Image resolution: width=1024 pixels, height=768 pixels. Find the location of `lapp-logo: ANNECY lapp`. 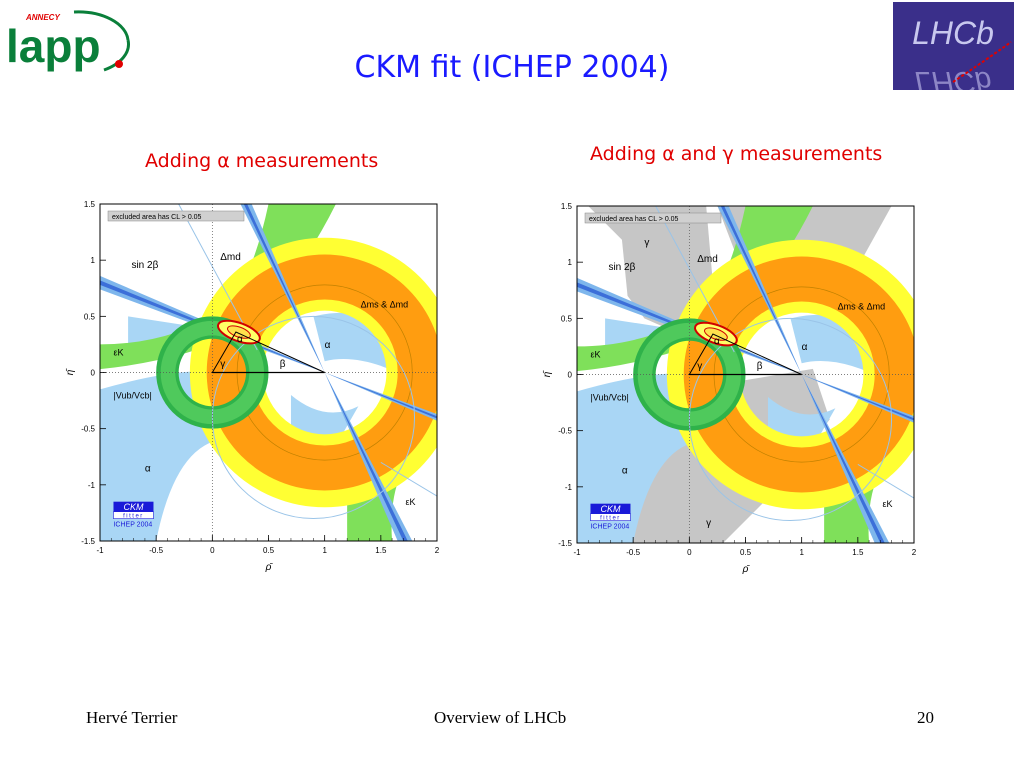

lapp-logo: ANNECY lapp is located at coordinates (68, 41).